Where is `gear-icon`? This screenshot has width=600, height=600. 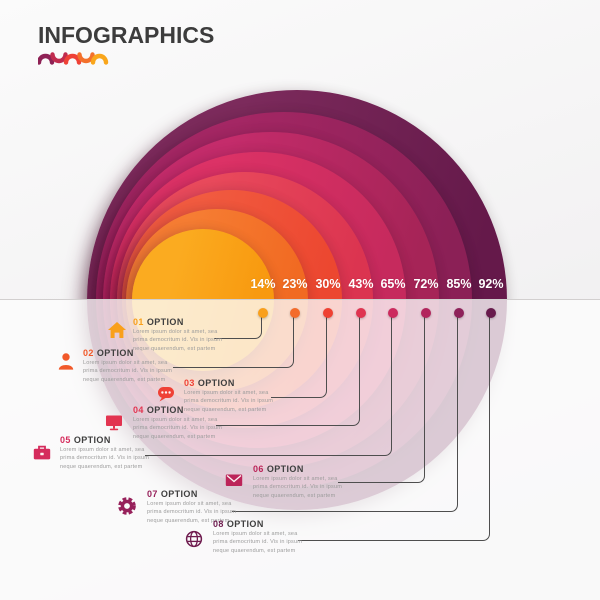 gear-icon is located at coordinates (127, 506).